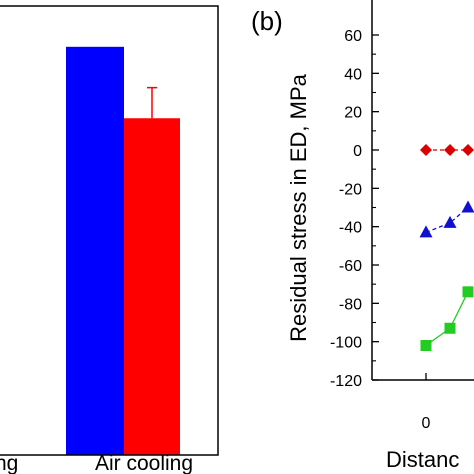 Image resolution: width=474 pixels, height=474 pixels. I want to click on category-label-1: Air cooling, so click(144, 463).